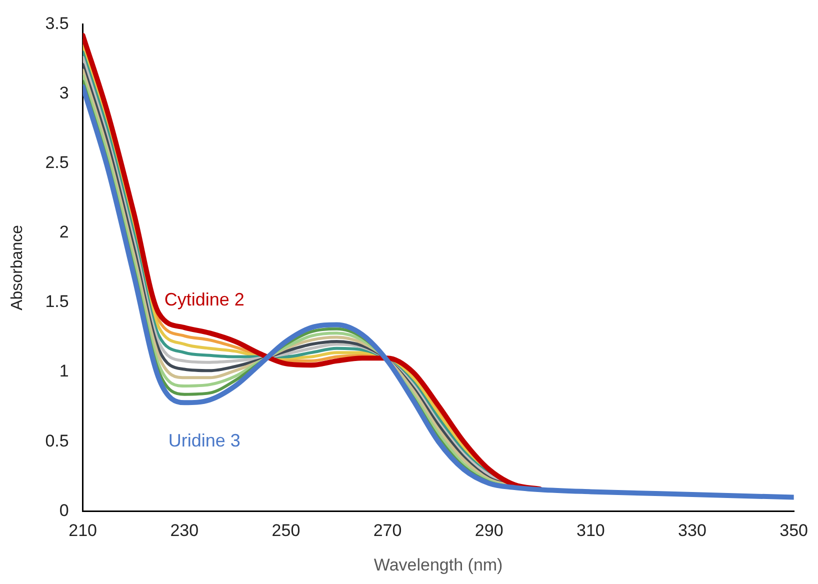 This screenshot has height=584, width=818. Describe the element at coordinates (83, 530) in the screenshot. I see `x-tick-label: 210` at that location.